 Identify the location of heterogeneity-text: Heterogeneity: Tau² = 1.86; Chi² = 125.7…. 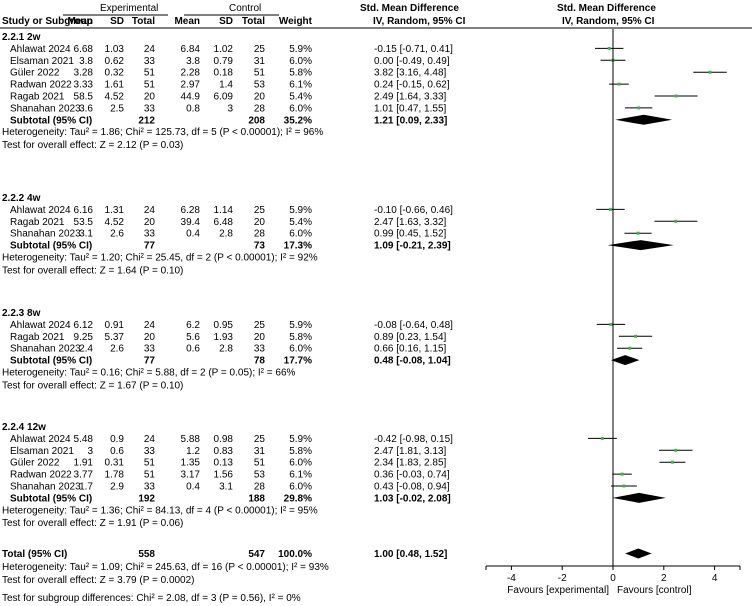
(162, 132).